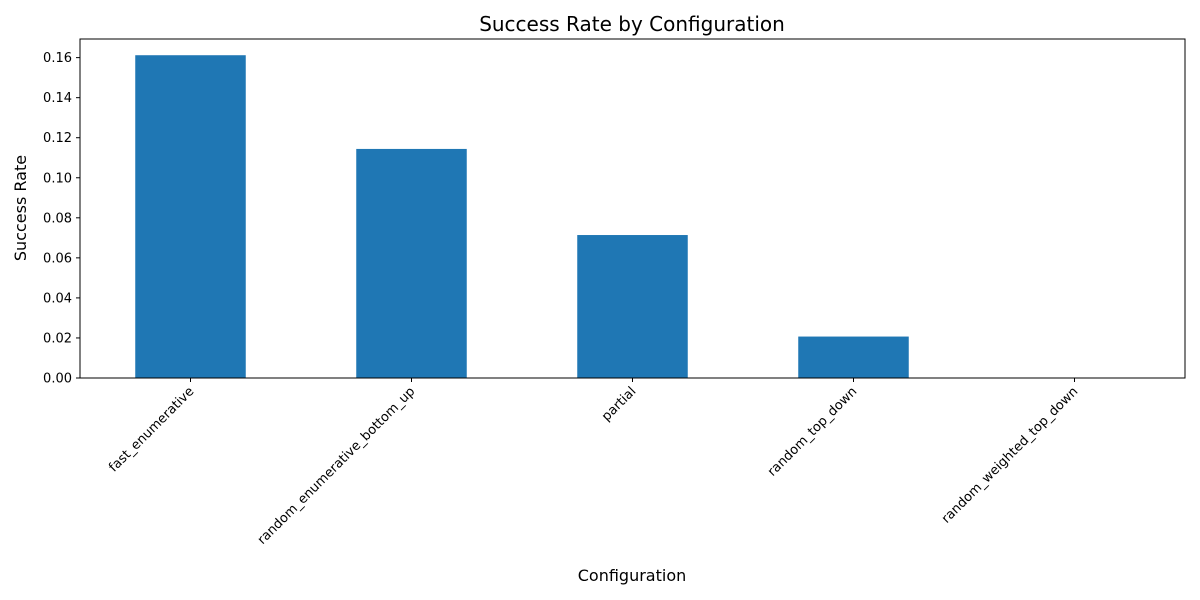 The width and height of the screenshot is (1200, 600). What do you see at coordinates (57, 258) in the screenshot?
I see `y-tick-label: 0.06` at bounding box center [57, 258].